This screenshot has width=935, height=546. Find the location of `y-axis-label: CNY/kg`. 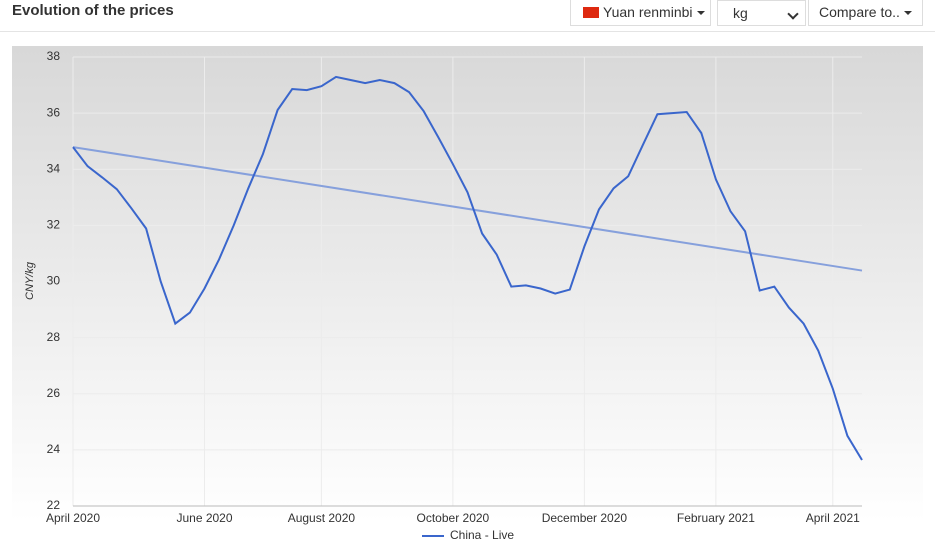

y-axis-label: CNY/kg is located at coordinates (30, 280).